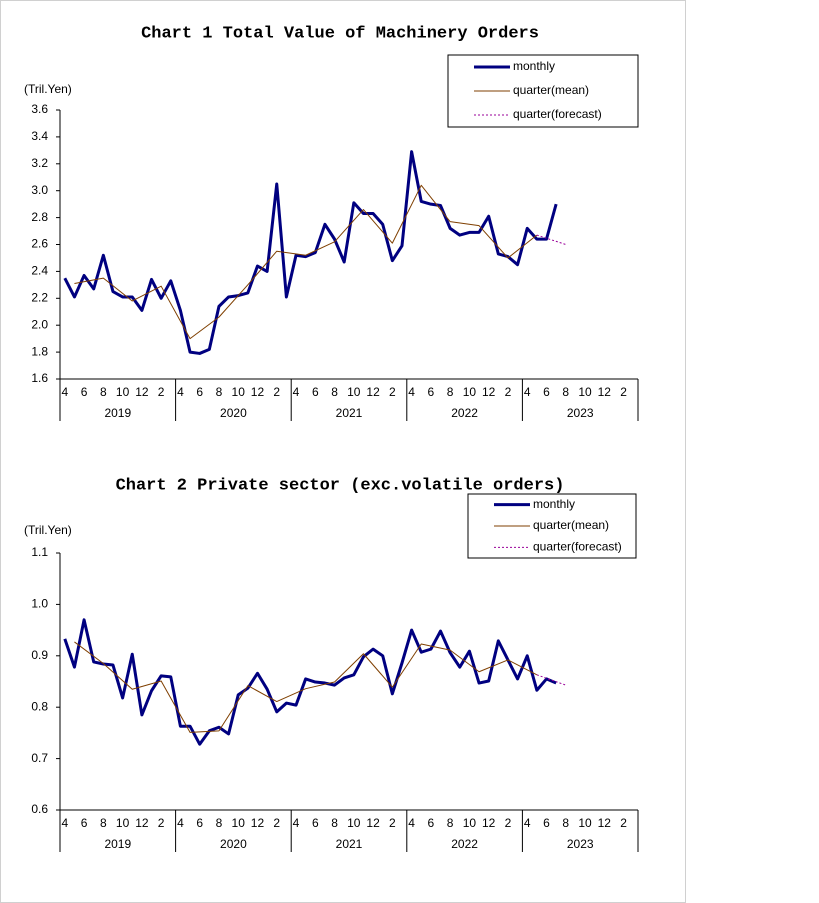 Image resolution: width=819 pixels, height=903 pixels. What do you see at coordinates (39, 190) in the screenshot?
I see `y-tick-label: 3.0` at bounding box center [39, 190].